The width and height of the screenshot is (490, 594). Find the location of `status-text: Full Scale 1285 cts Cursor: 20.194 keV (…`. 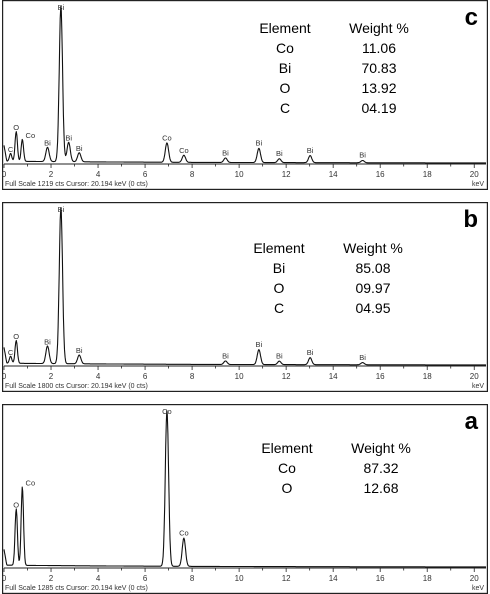

status-text: Full Scale 1285 cts Cursor: 20.194 keV (… is located at coordinates (76, 588).